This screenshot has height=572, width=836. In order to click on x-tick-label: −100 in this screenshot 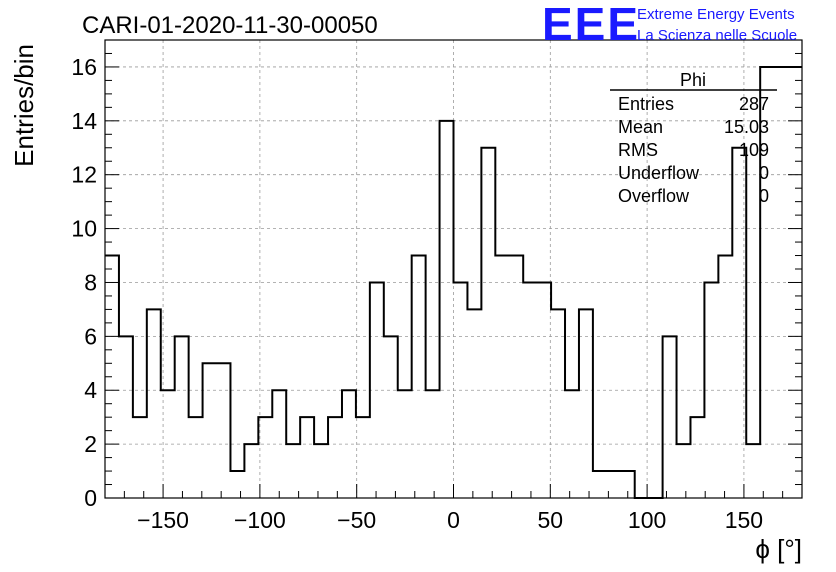, I will do `click(260, 520)`.